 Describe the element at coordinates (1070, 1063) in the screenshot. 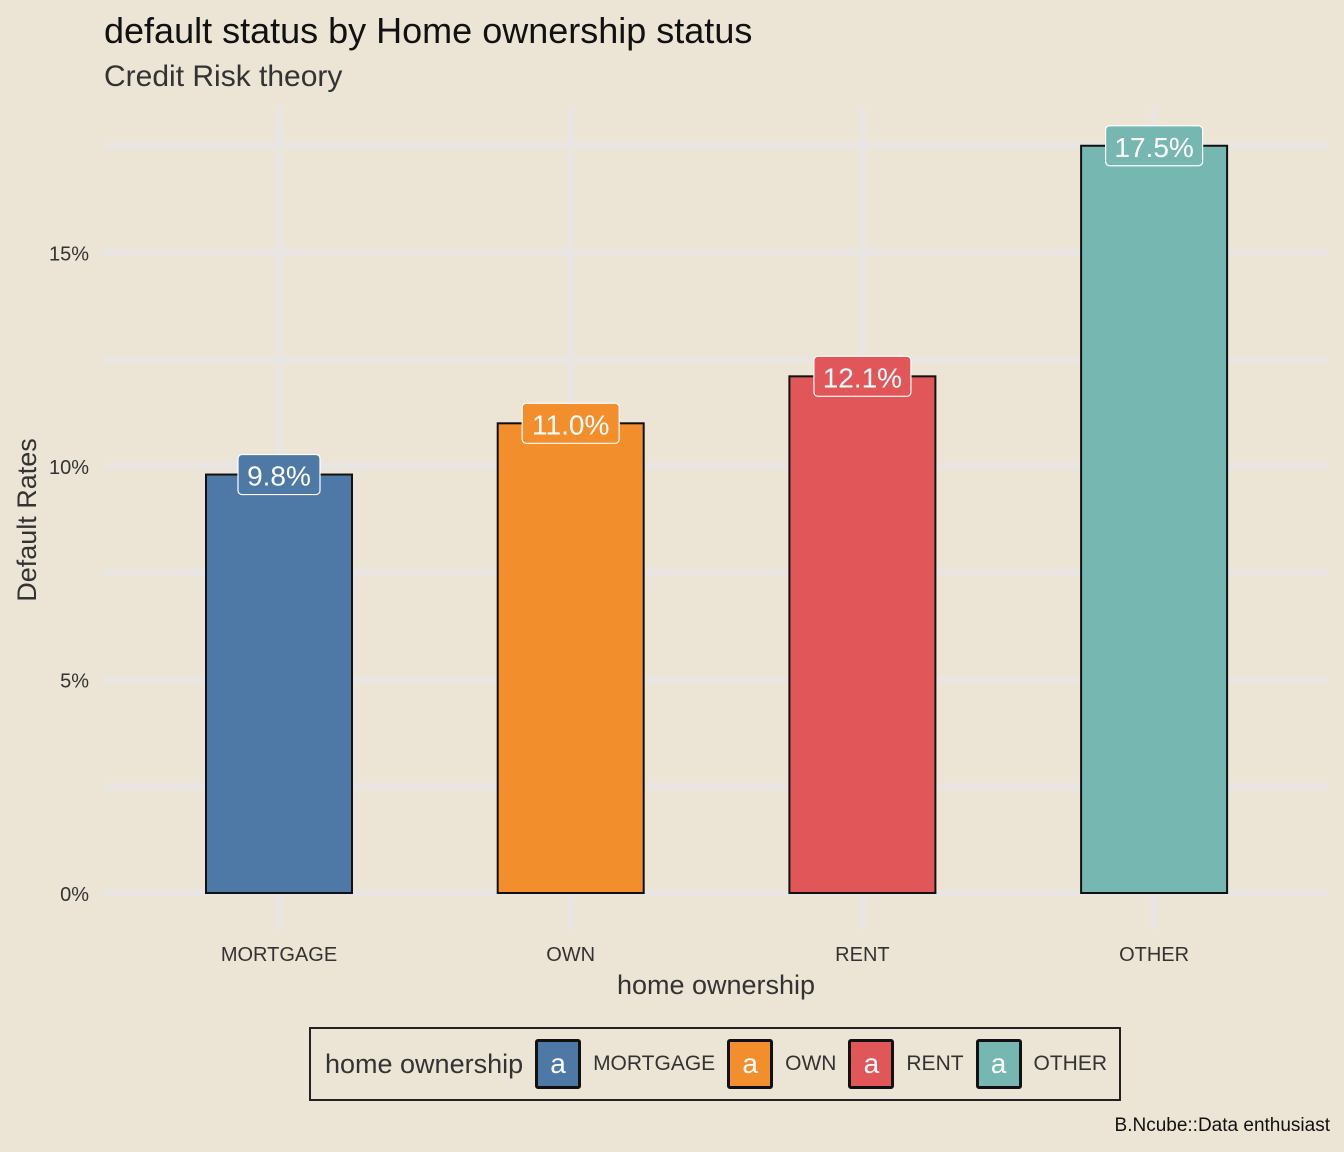

I see `legend-label: OTHER` at that location.